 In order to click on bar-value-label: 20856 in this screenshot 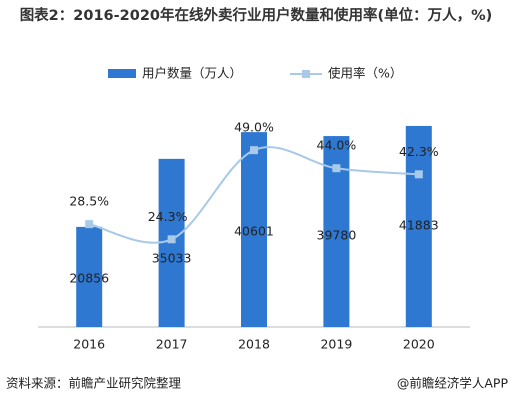, I will do `click(89, 277)`.